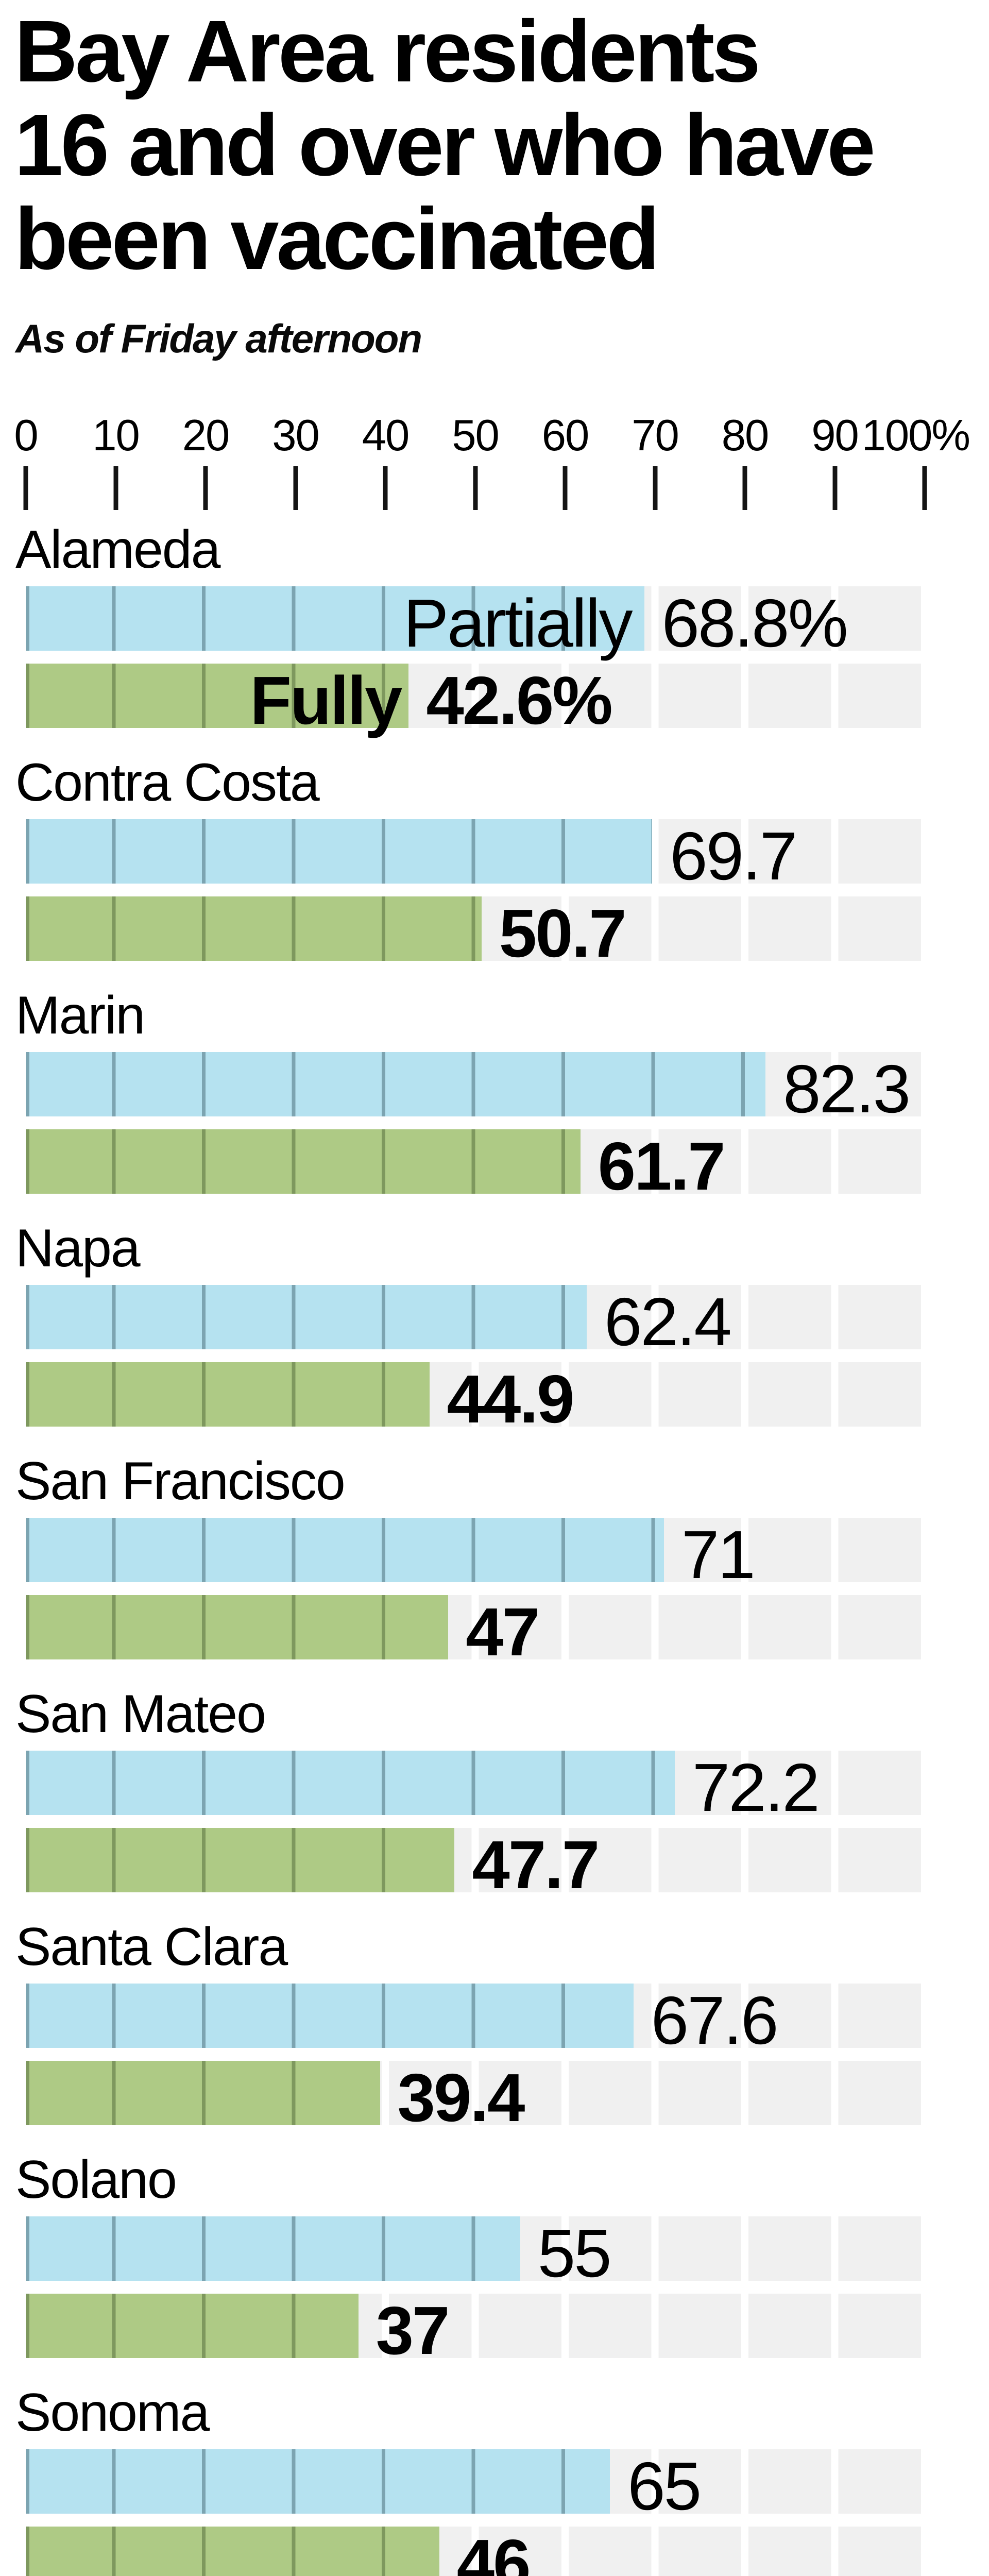 The height and width of the screenshot is (2576, 989). What do you see at coordinates (206, 435) in the screenshot?
I see `axis-tick-label: 20` at bounding box center [206, 435].